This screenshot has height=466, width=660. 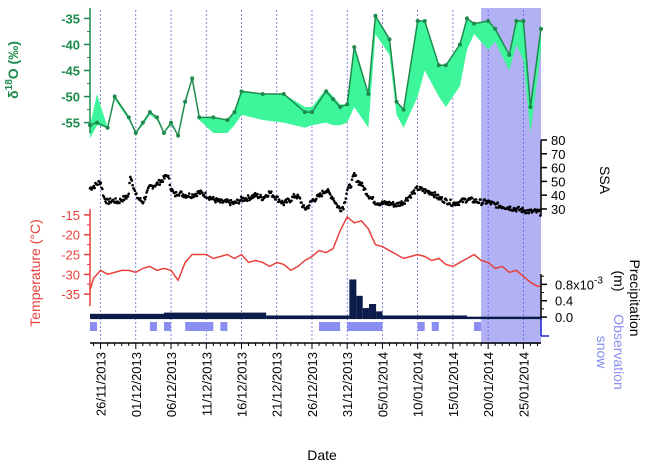 What do you see at coordinates (70, 44) in the screenshot?
I see `d18o-tick-label: -40` at bounding box center [70, 44].